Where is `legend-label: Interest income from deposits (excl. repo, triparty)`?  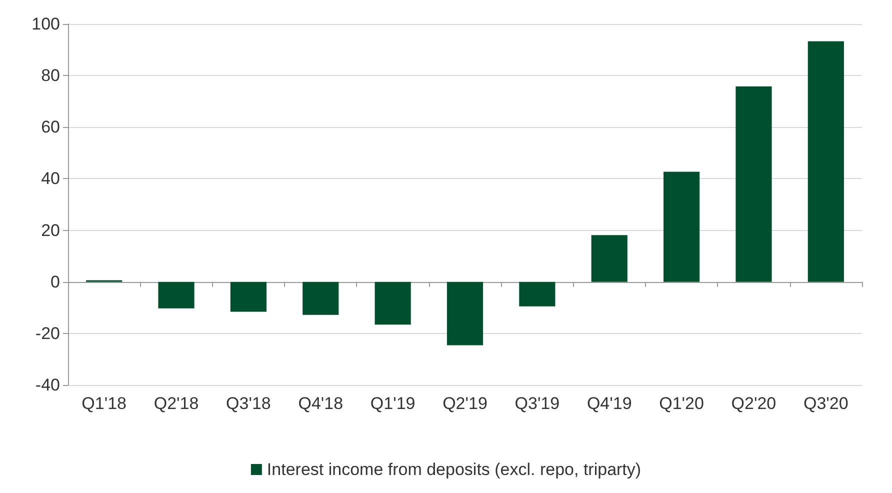 legend-label: Interest income from deposits (excl. repo, triparty) is located at coordinates (454, 469).